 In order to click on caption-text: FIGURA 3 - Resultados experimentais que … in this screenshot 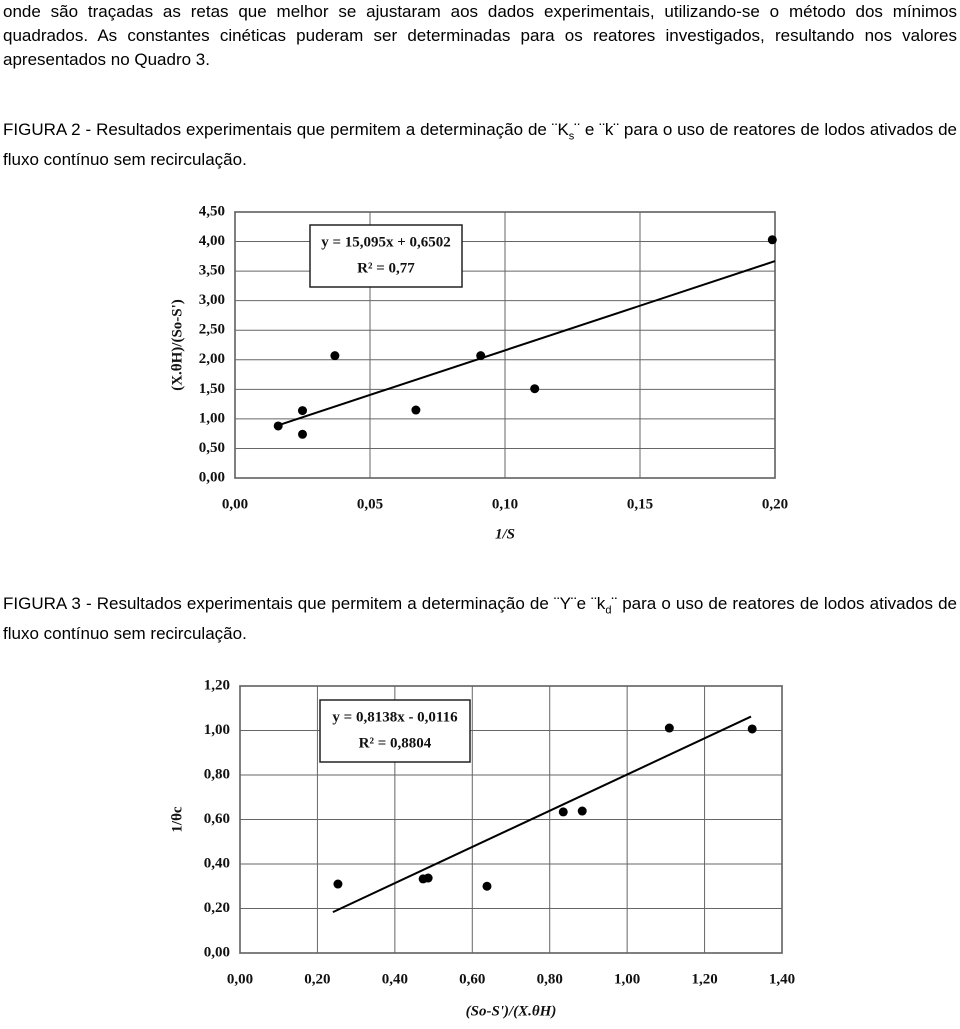, I will do `click(304, 603)`.